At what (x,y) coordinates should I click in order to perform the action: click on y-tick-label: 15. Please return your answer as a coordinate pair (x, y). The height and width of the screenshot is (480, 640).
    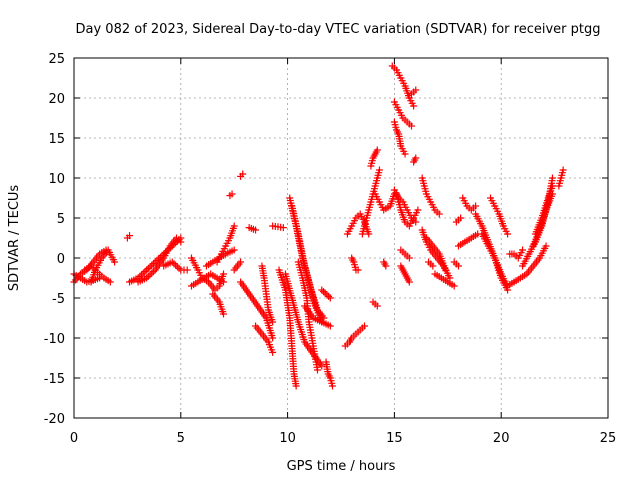
    Looking at the image, I should click on (56, 139).